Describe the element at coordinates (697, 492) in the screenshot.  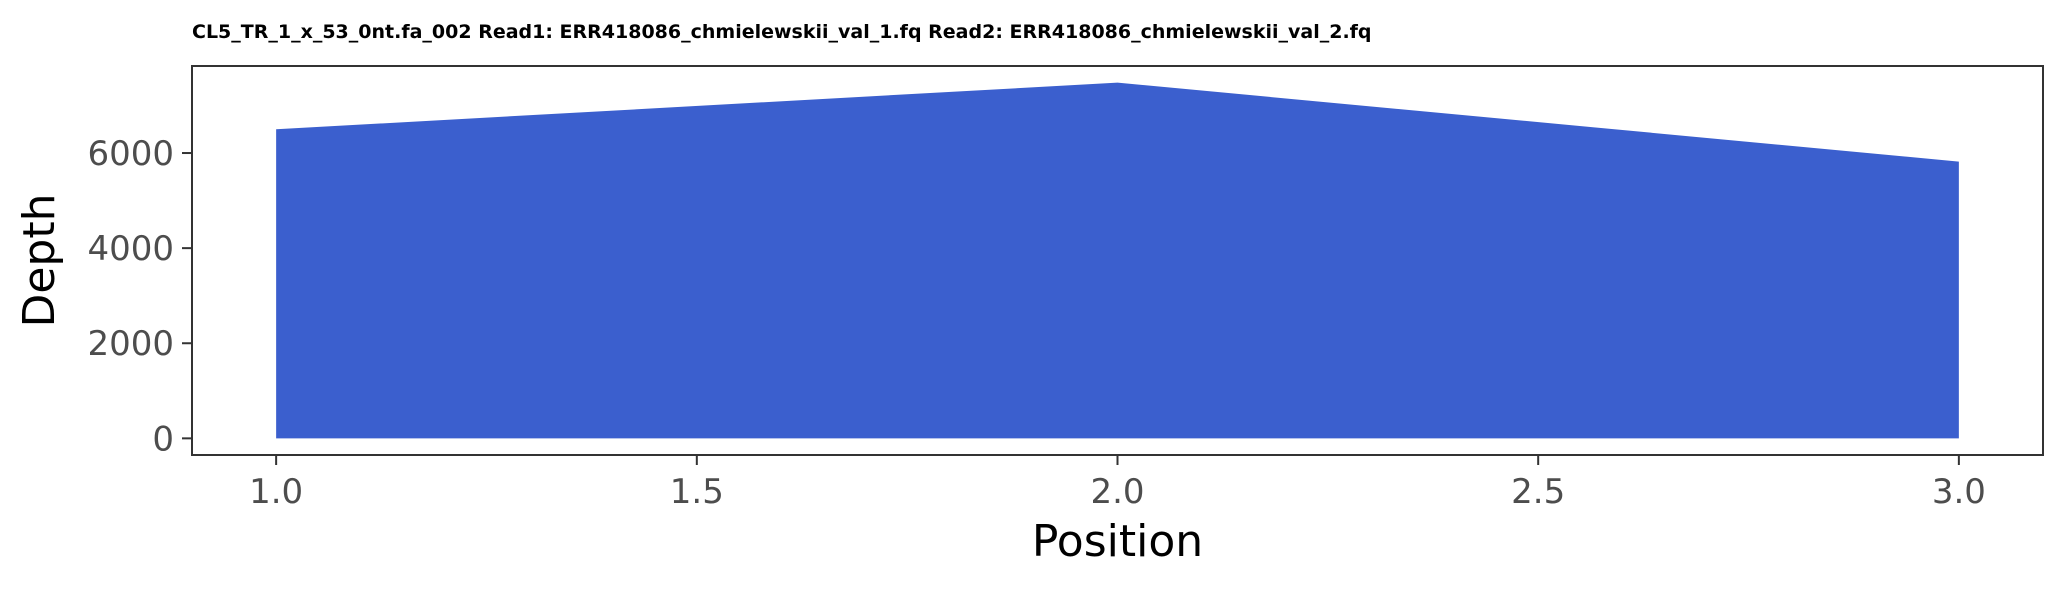
I see `x-tick-label: 1.5` at that location.